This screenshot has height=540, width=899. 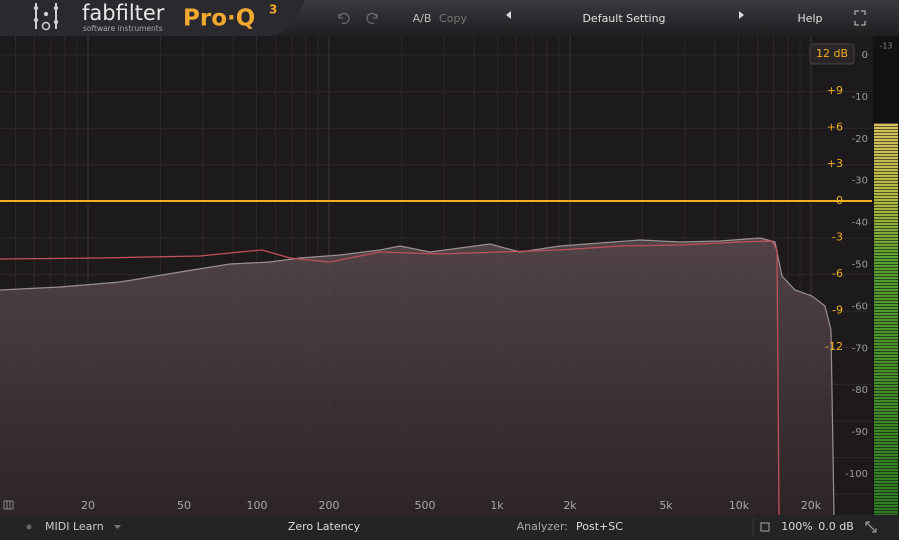 I want to click on freq-label: 200, so click(x=329, y=505).